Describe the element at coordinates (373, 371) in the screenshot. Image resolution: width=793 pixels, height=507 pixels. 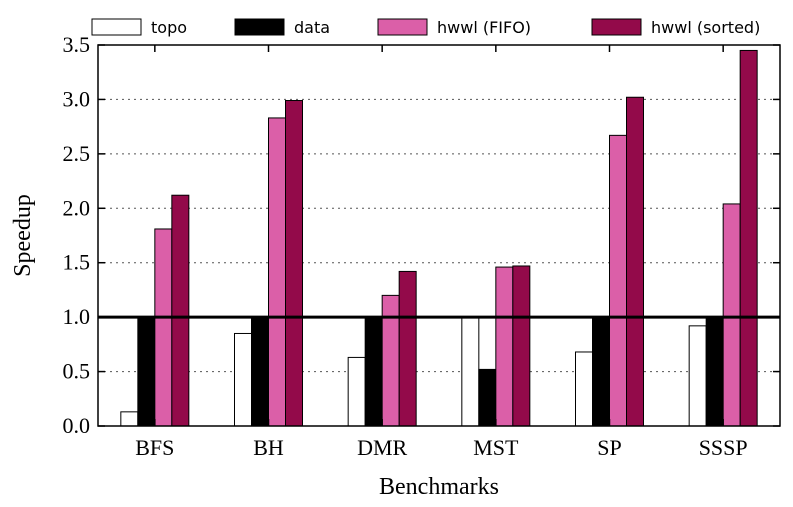
I see `bar-data-dmr` at that location.